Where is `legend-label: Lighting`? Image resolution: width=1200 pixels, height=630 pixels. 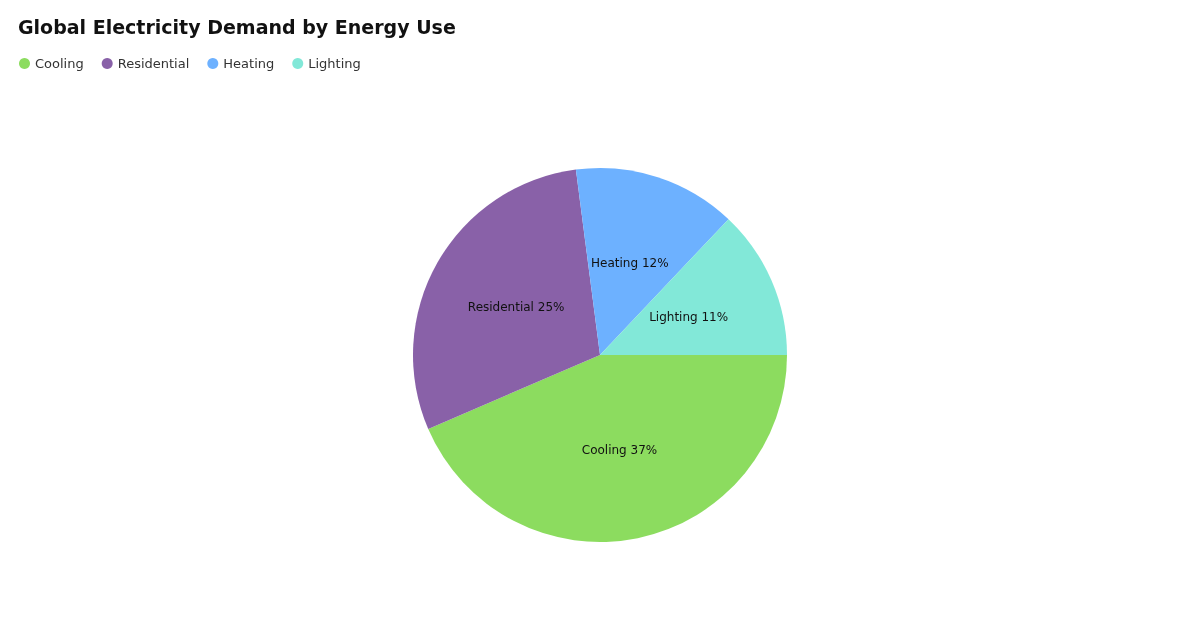
legend-label: Lighting is located at coordinates (334, 63).